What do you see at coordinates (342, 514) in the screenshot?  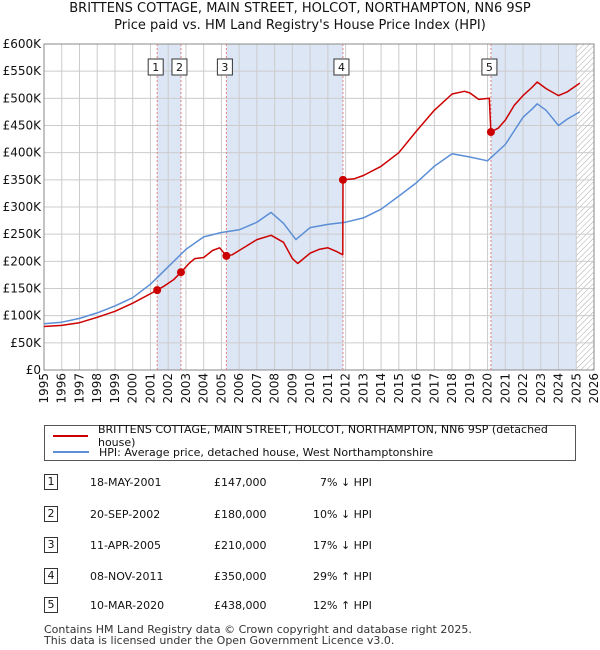 I see `transaction-hpi-delta: 10% ↓ HPI` at bounding box center [342, 514].